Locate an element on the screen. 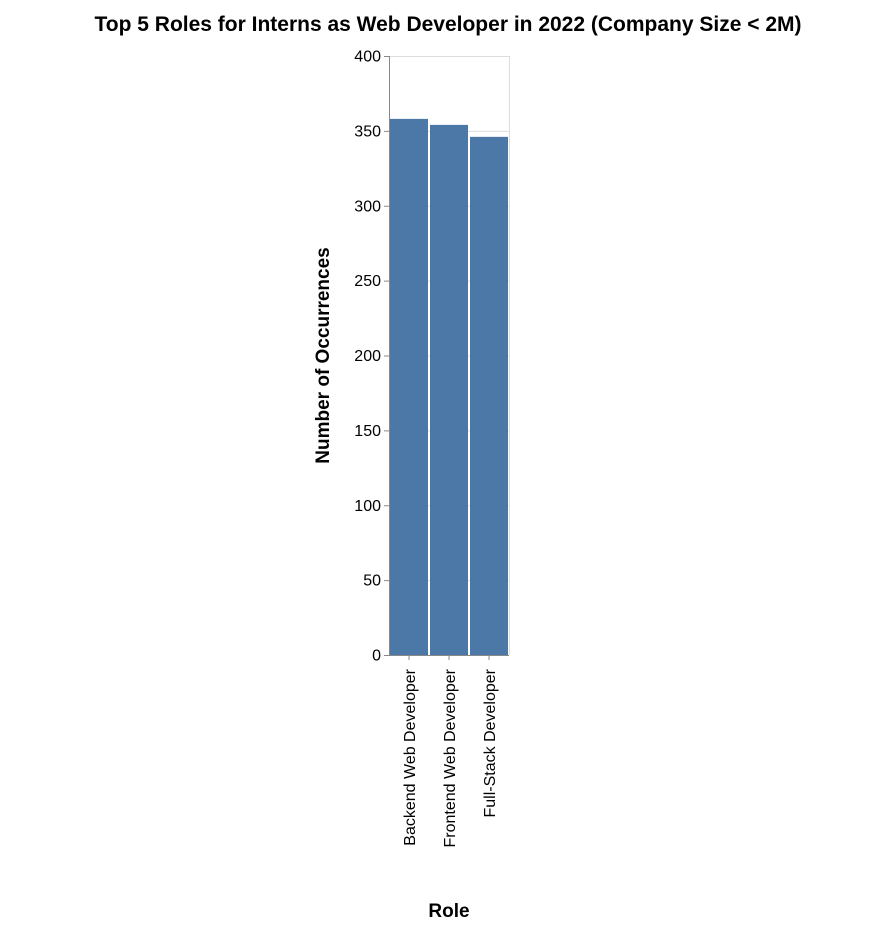 The width and height of the screenshot is (896, 932). y-tick-label: 250 is located at coordinates (367, 281).